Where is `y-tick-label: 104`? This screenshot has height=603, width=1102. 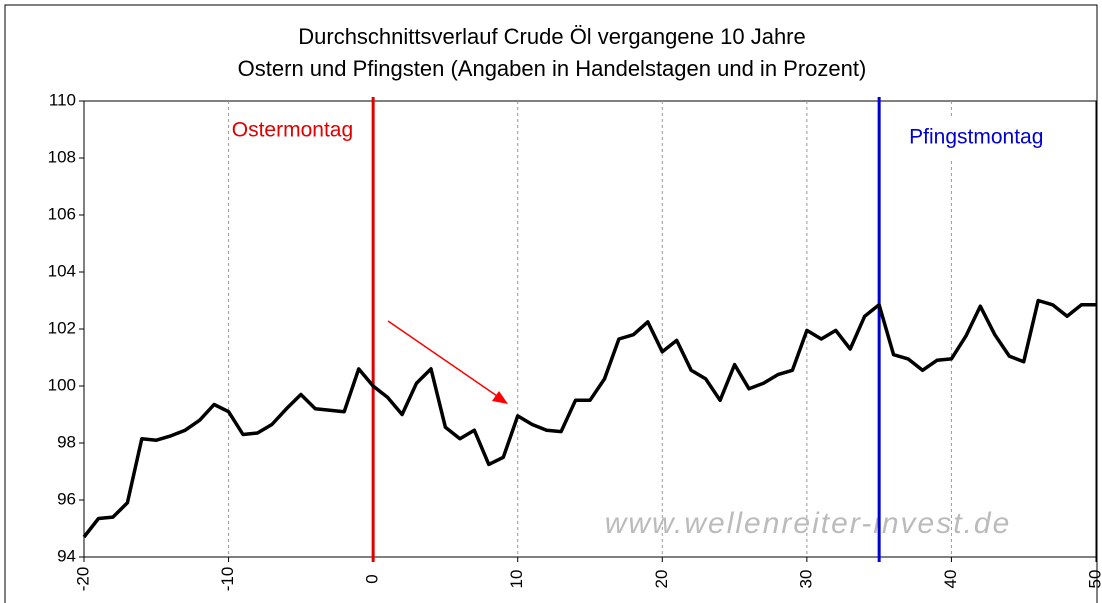
y-tick-label: 104 is located at coordinates (62, 270).